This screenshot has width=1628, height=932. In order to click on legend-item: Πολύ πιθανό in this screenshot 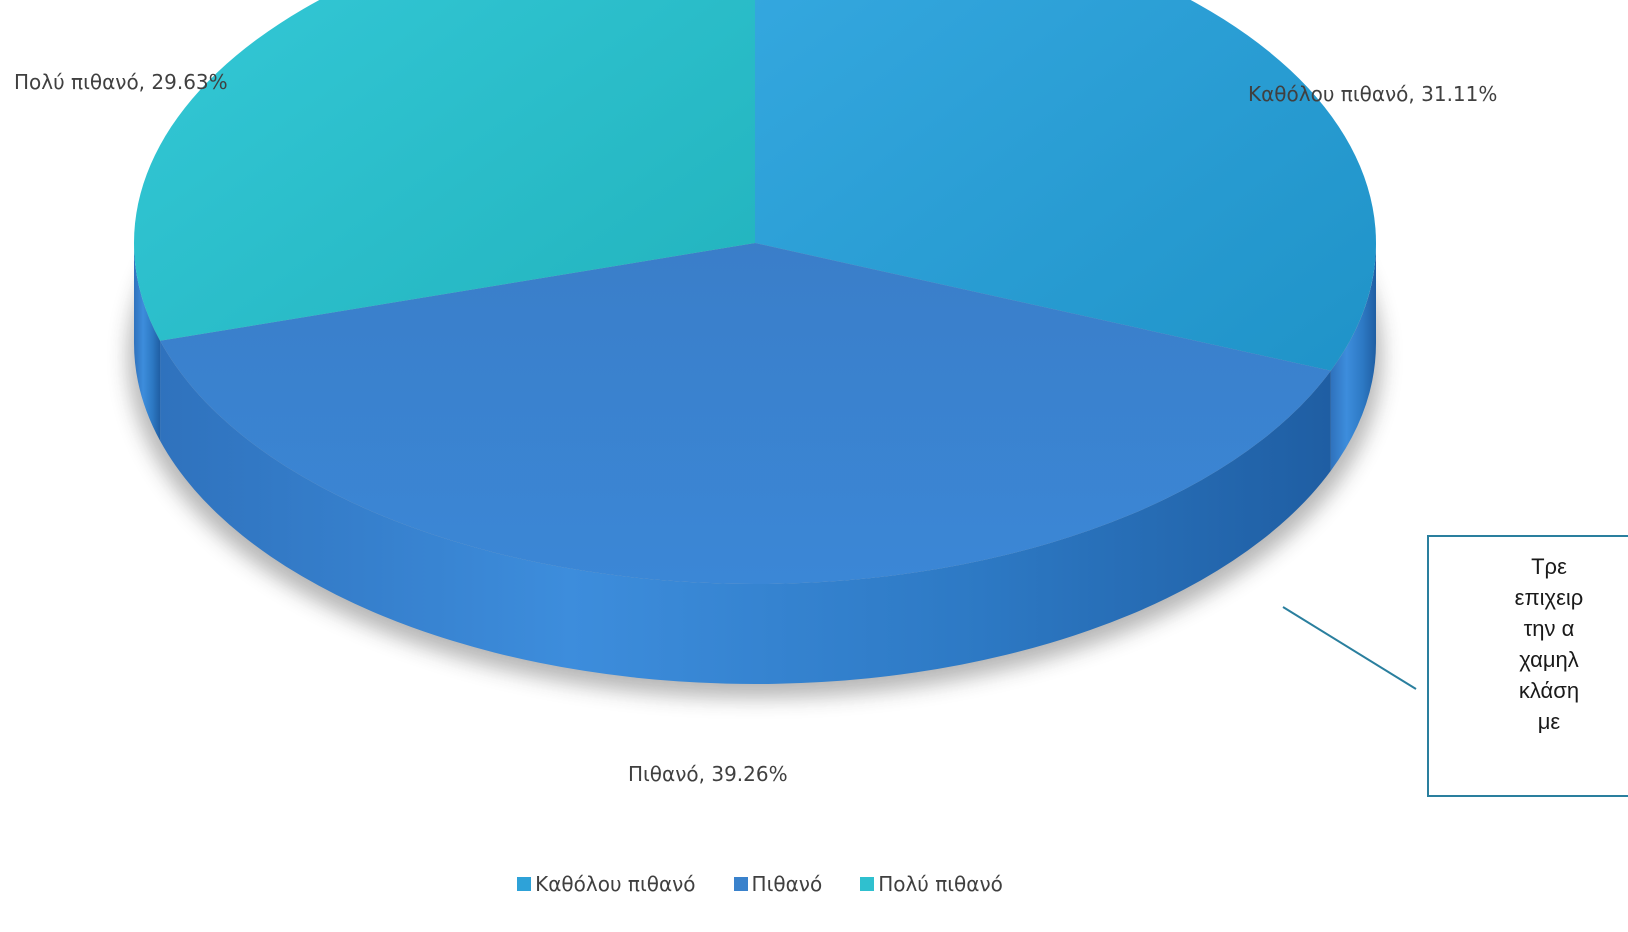, I will do `click(931, 884)`.